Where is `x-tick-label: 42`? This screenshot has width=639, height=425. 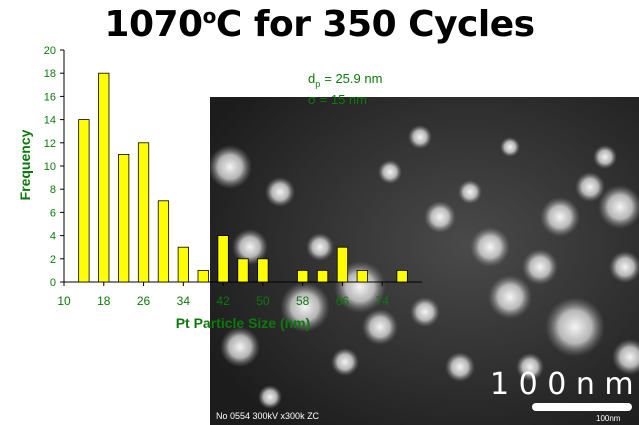
x-tick-label: 42 is located at coordinates (223, 301).